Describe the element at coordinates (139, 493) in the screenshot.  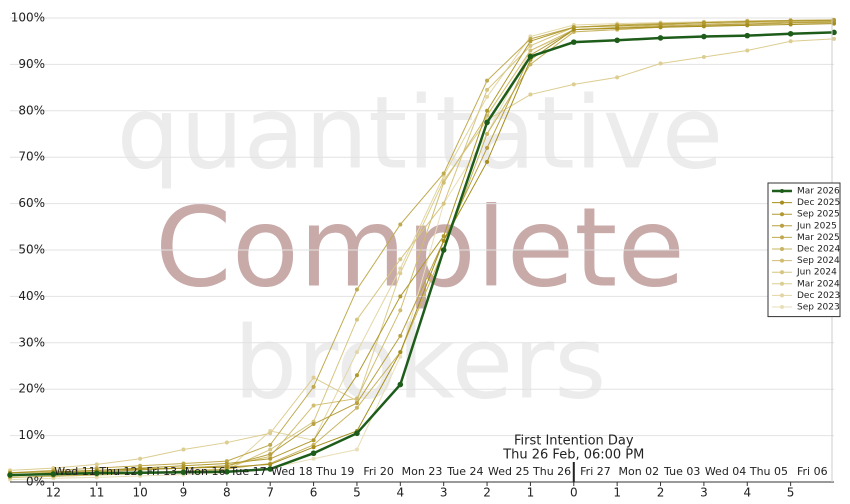
I see `x-tick-label: 10` at that location.